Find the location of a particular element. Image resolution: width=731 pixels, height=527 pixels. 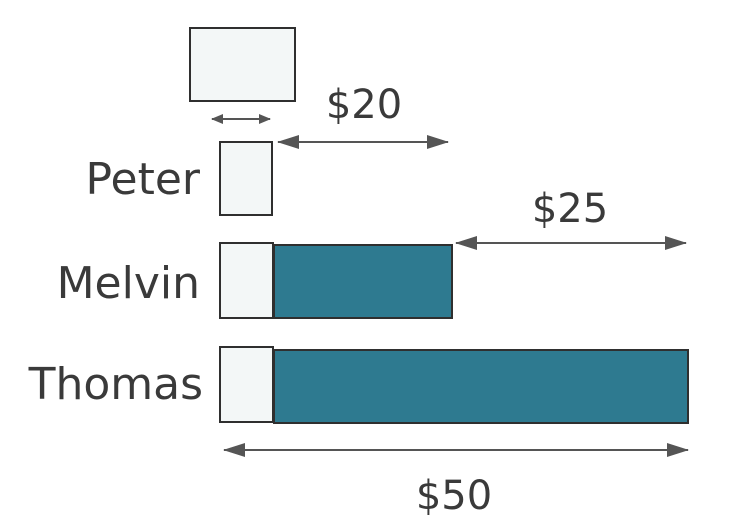

melvin-unit-block is located at coordinates (246, 280).